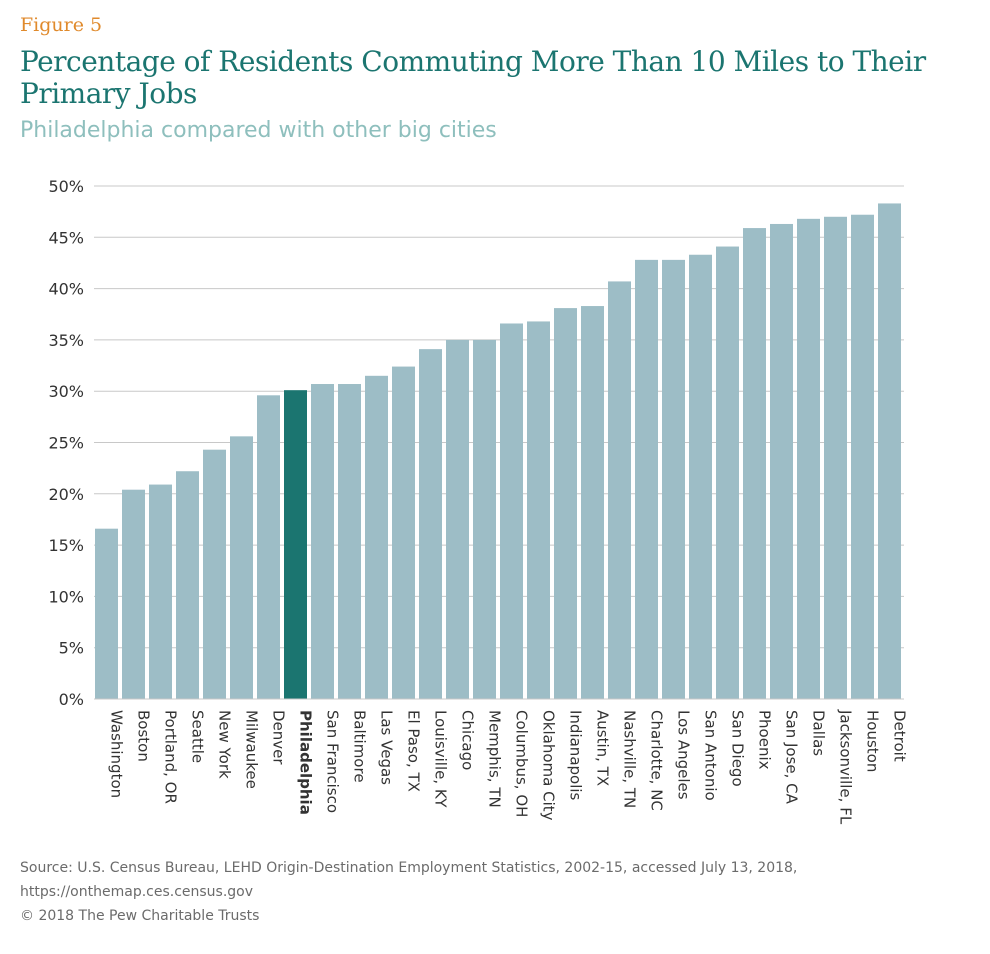 The width and height of the screenshot is (990, 954). I want to click on y-tick-label: 25%, so click(66, 443).